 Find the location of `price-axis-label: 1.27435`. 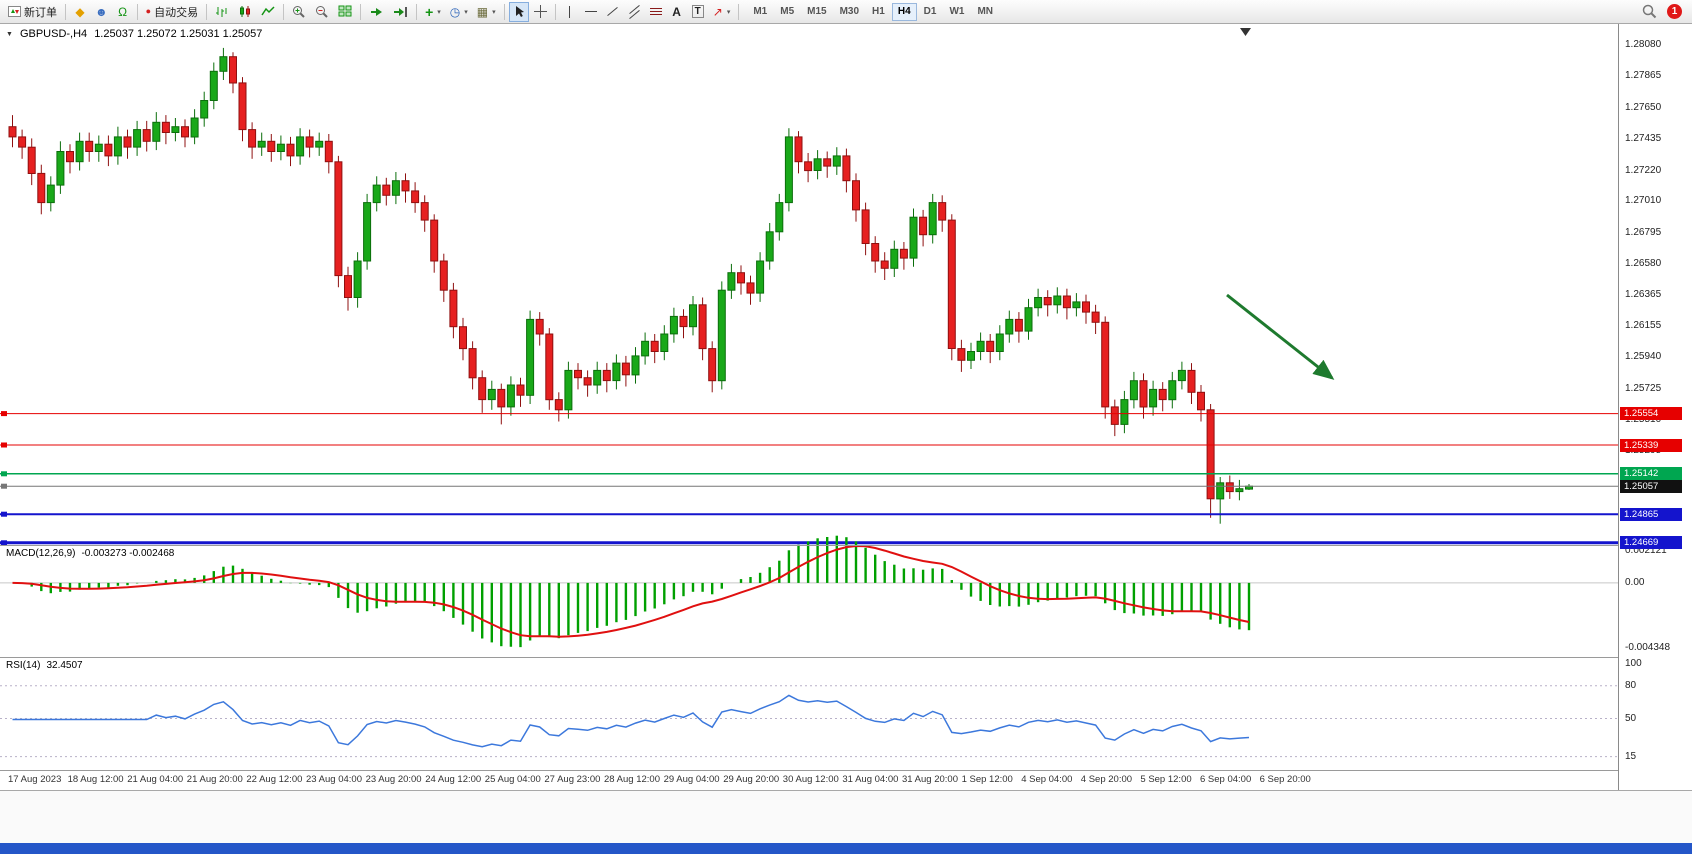

price-axis-label: 1.27435 is located at coordinates (1643, 139).